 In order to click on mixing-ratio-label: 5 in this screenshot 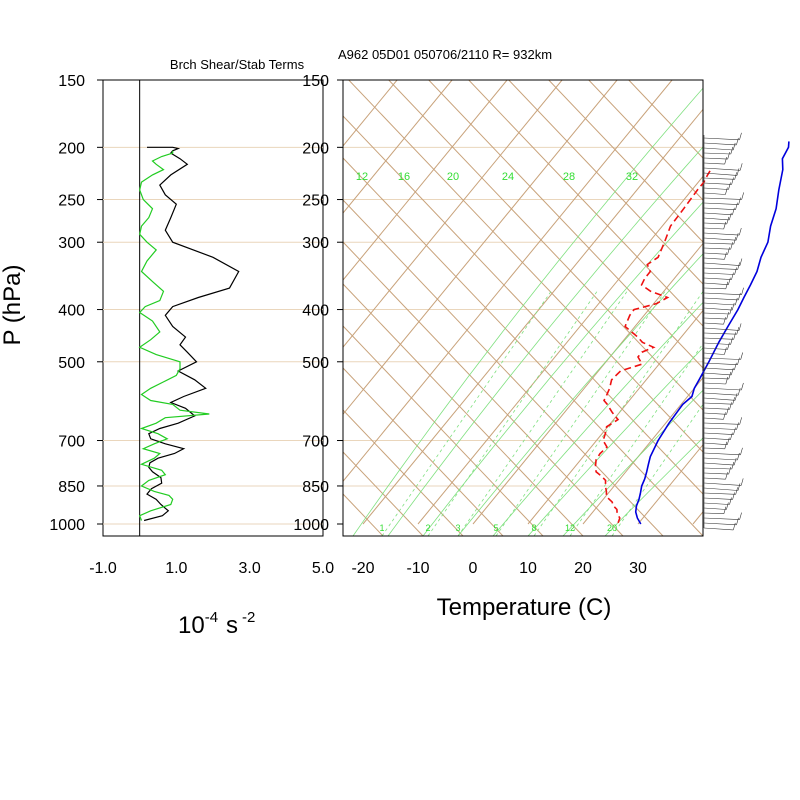, I will do `click(495, 528)`.